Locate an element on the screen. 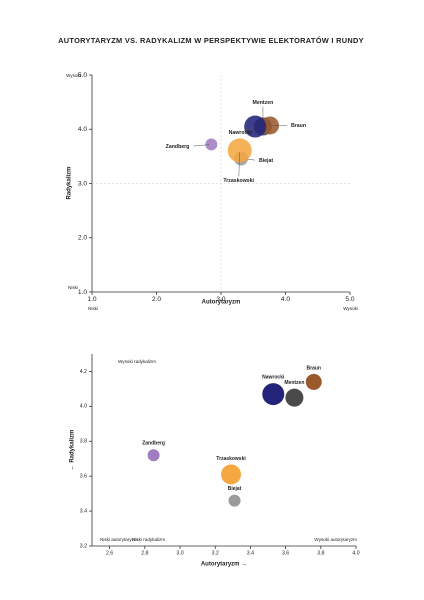 The height and width of the screenshot is (600, 424). x-tick-label: 3.6 is located at coordinates (285, 553).